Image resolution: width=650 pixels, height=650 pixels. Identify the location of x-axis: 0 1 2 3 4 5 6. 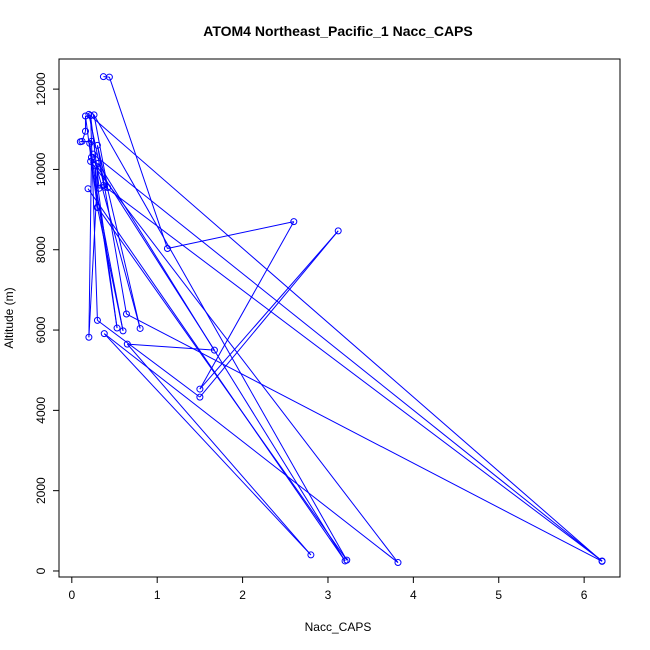
(328, 589).